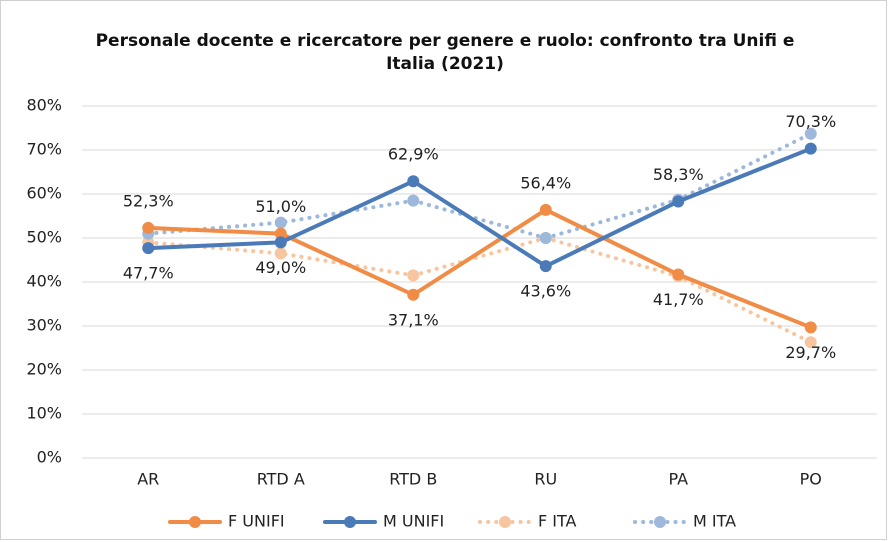  I want to click on x-tick-label: AR, so click(148, 479).